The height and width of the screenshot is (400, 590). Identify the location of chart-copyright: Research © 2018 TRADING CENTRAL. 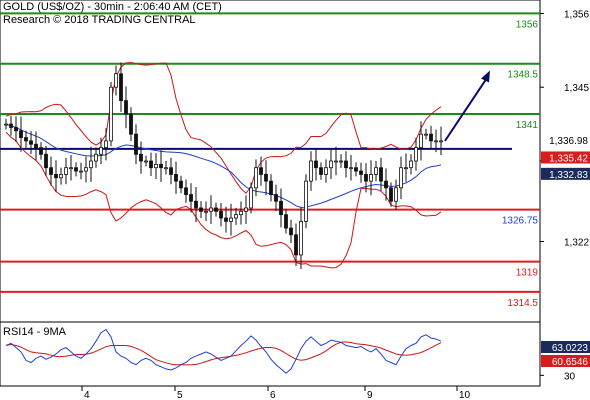
(99, 20).